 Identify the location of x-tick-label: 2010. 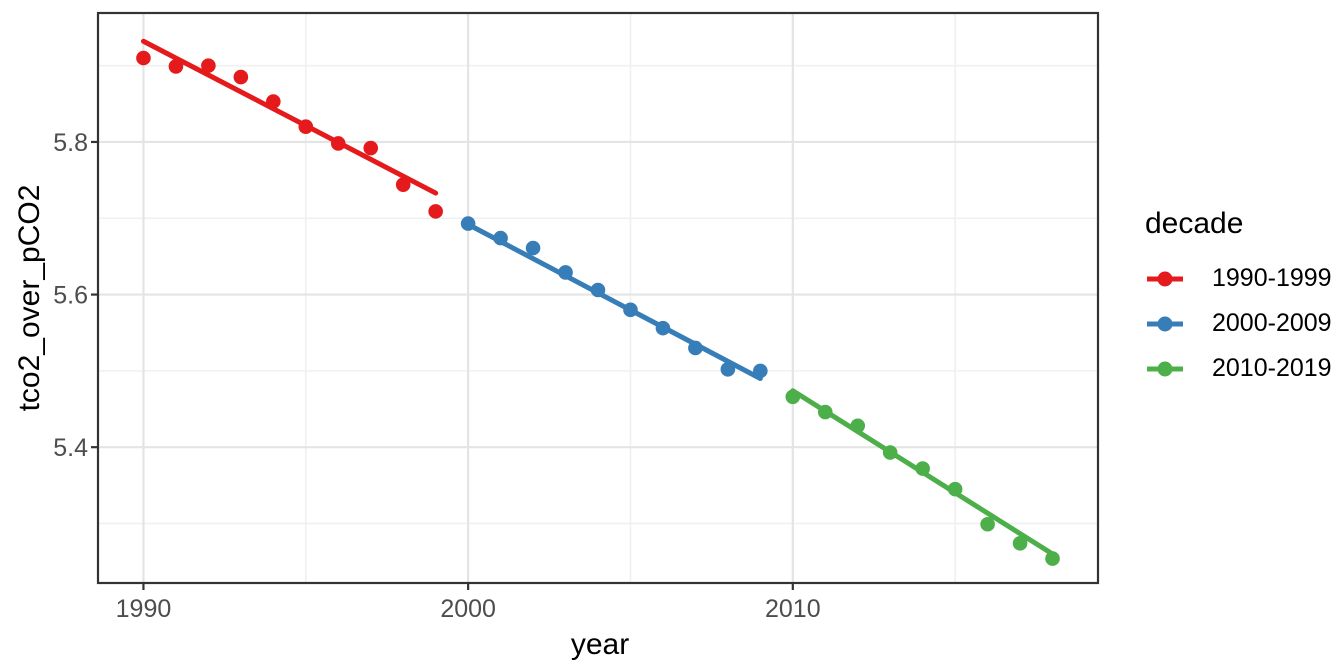
(793, 609).